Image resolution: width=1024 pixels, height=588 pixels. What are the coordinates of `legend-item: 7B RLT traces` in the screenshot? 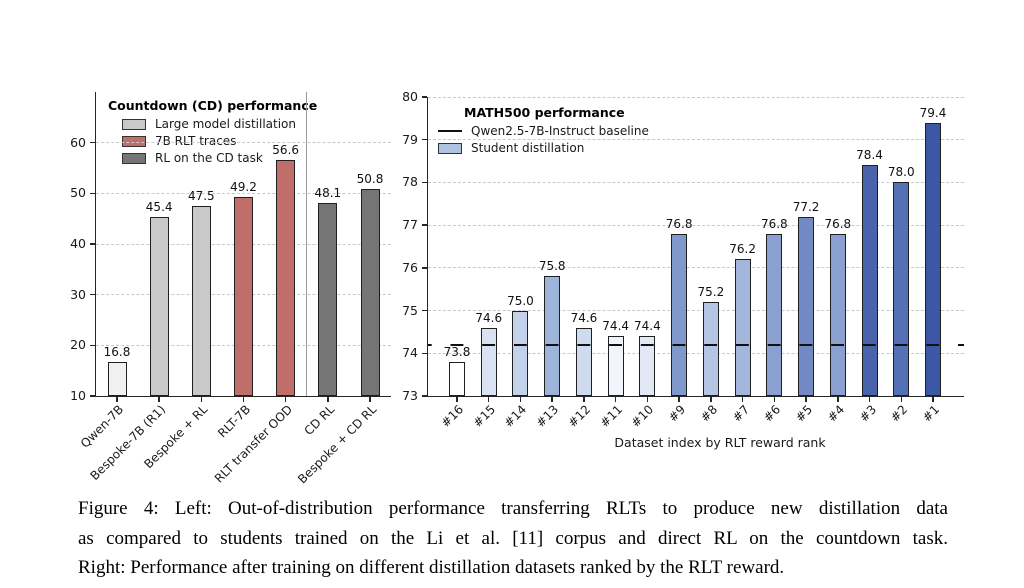 It's located at (219, 141).